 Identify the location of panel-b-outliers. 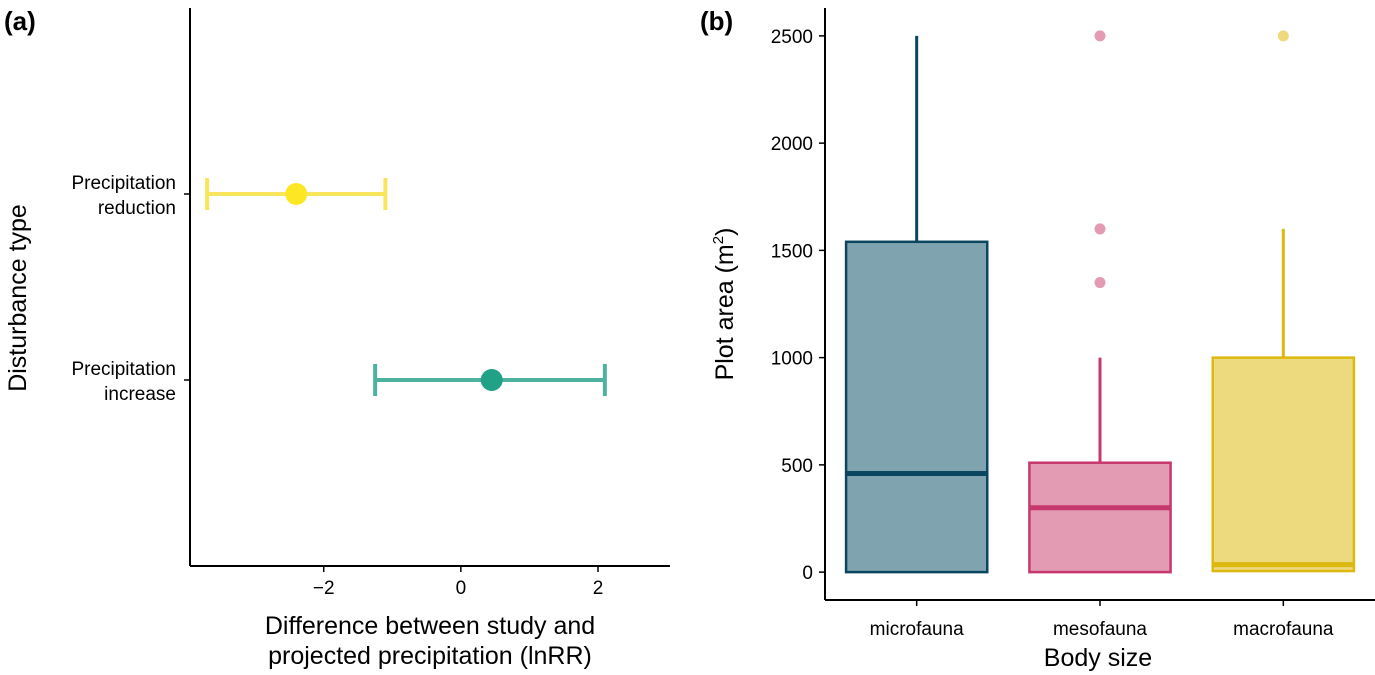
(1191, 159).